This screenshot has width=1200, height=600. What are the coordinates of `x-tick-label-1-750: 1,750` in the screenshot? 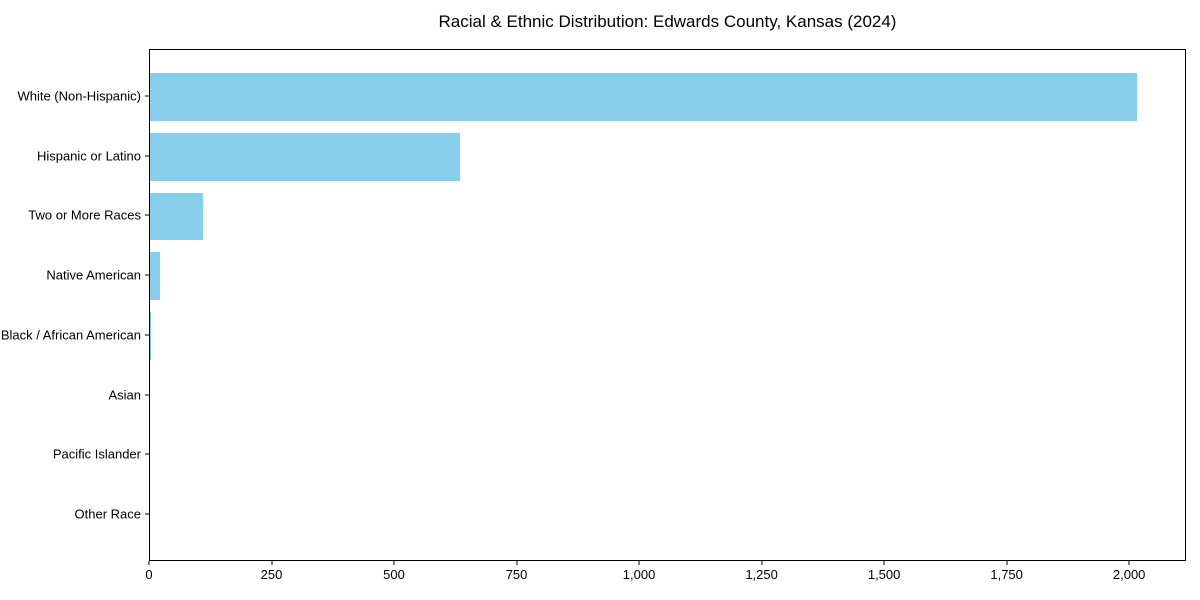 It's located at (1006, 574).